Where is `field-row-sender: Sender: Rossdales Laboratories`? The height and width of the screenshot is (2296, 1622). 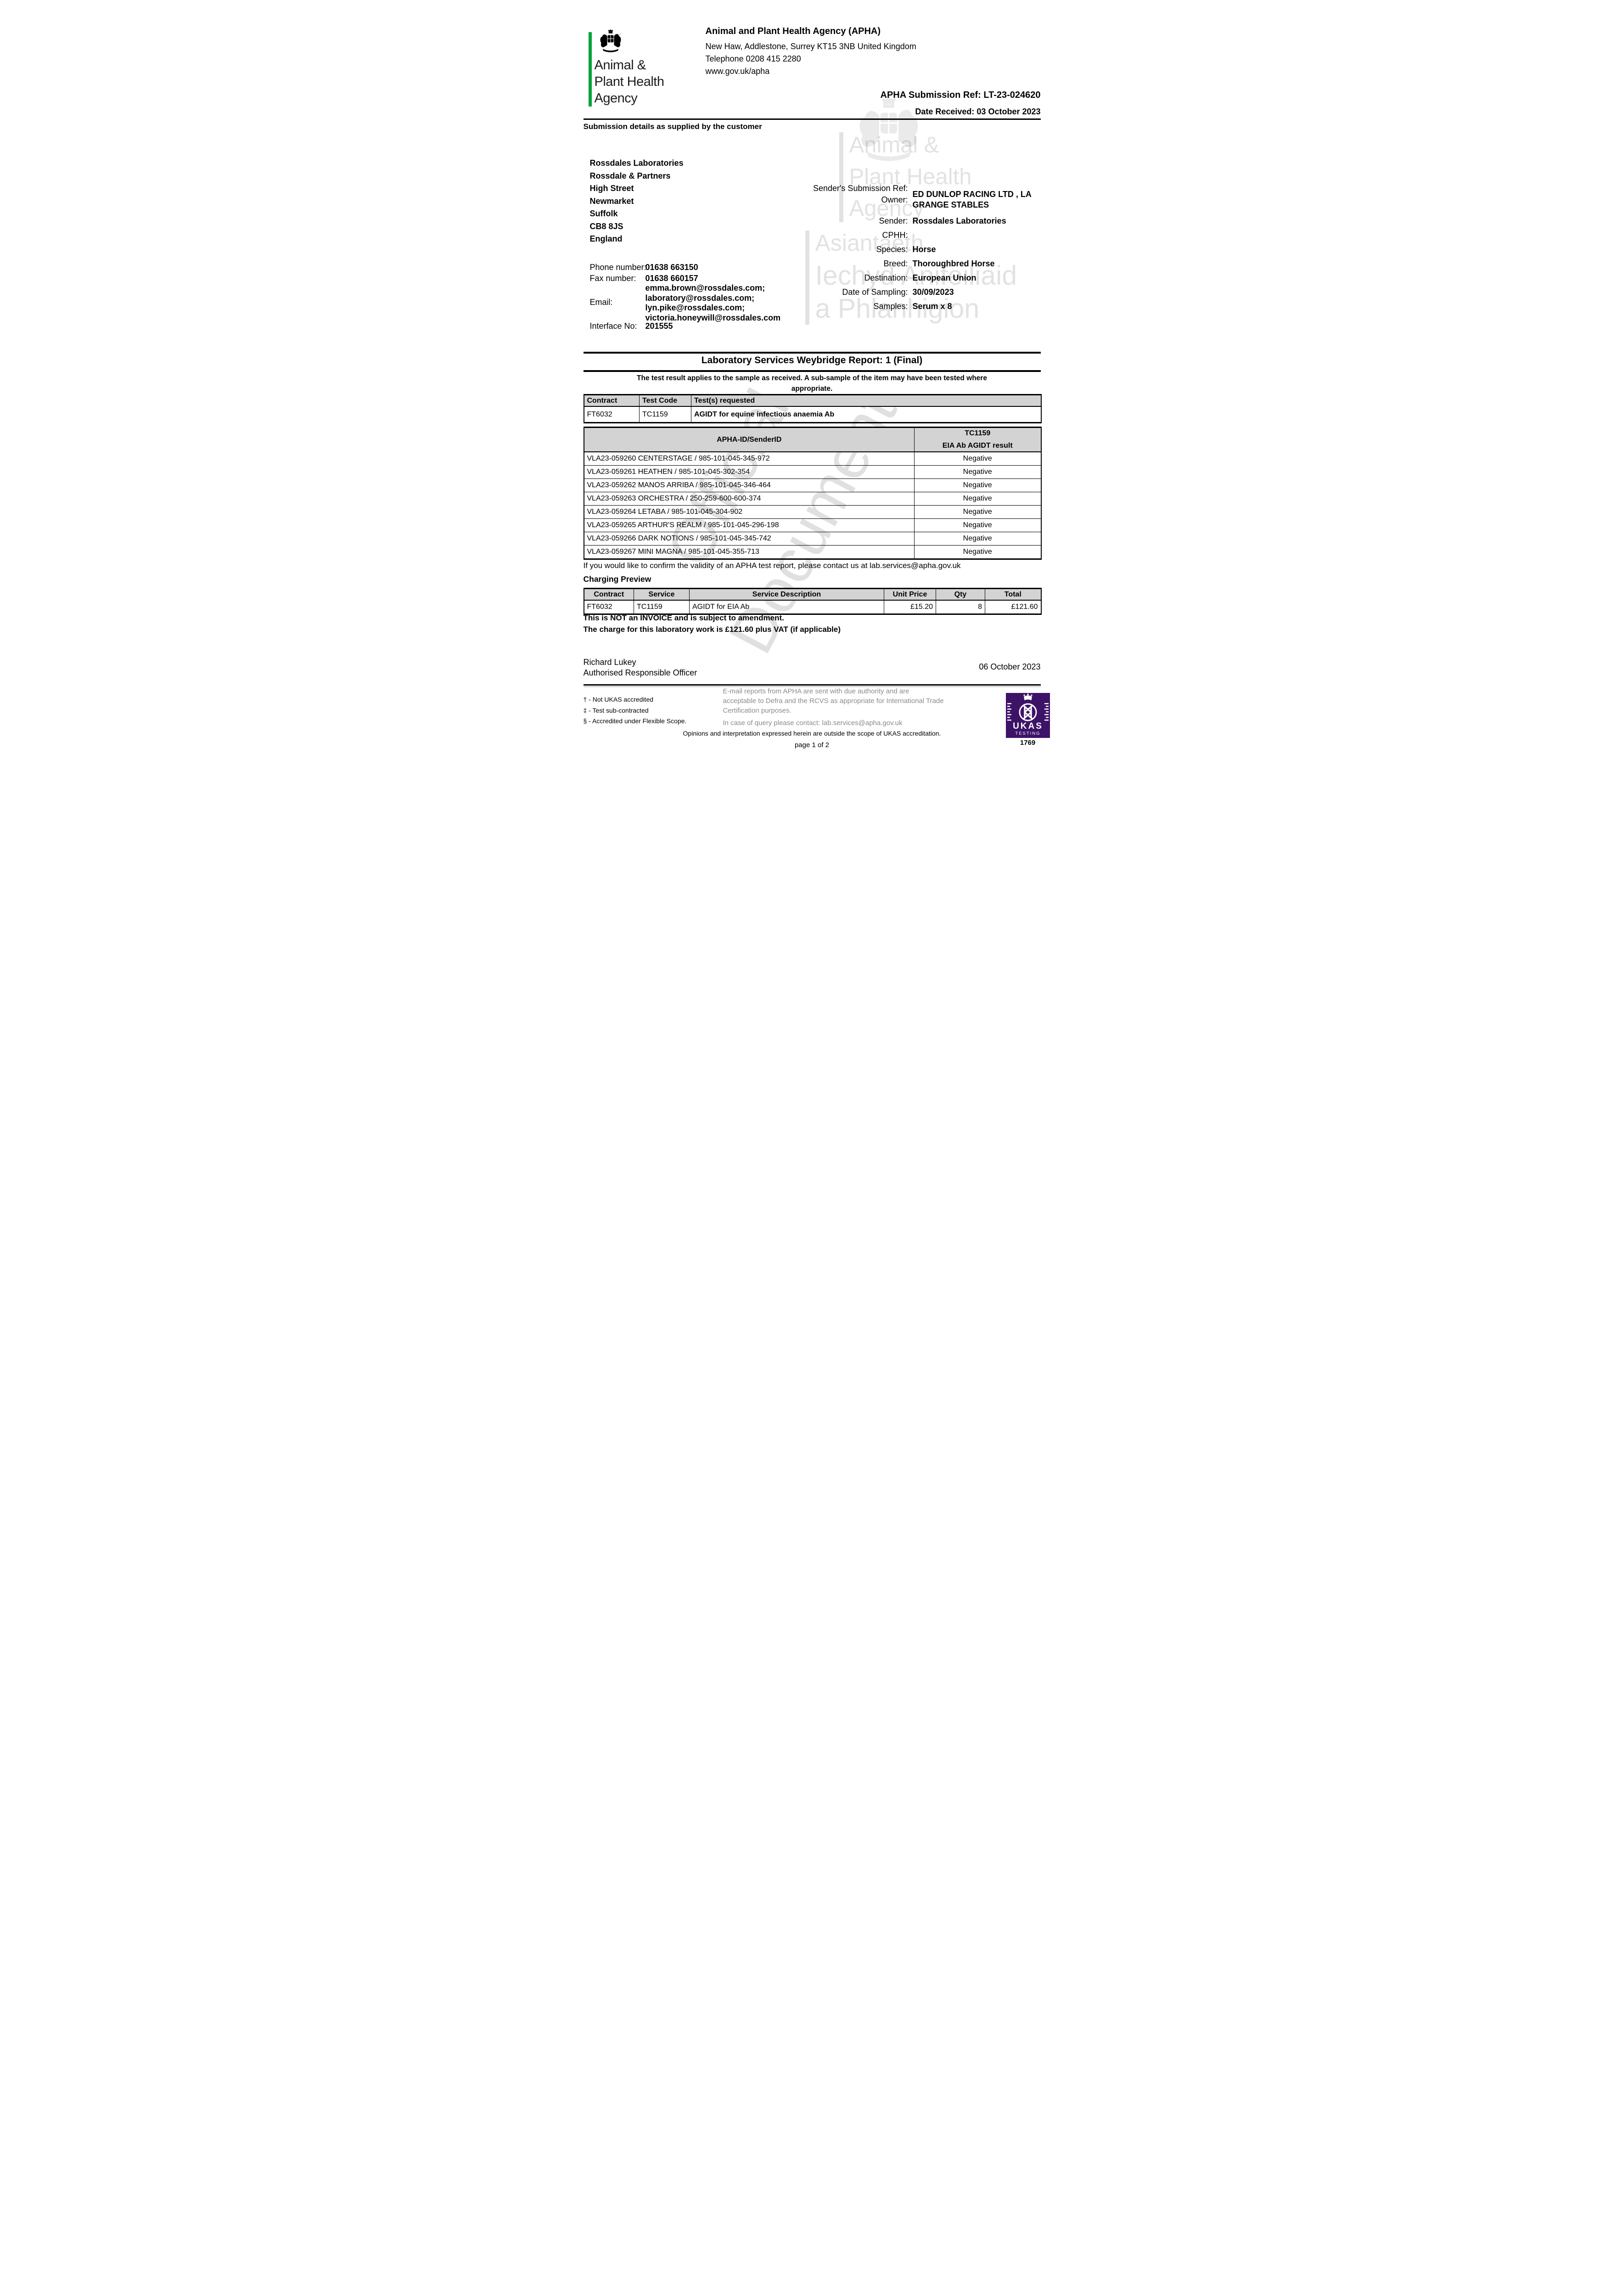
field-row-sender: Sender: Rossdales Laboratories is located at coordinates (922, 221).